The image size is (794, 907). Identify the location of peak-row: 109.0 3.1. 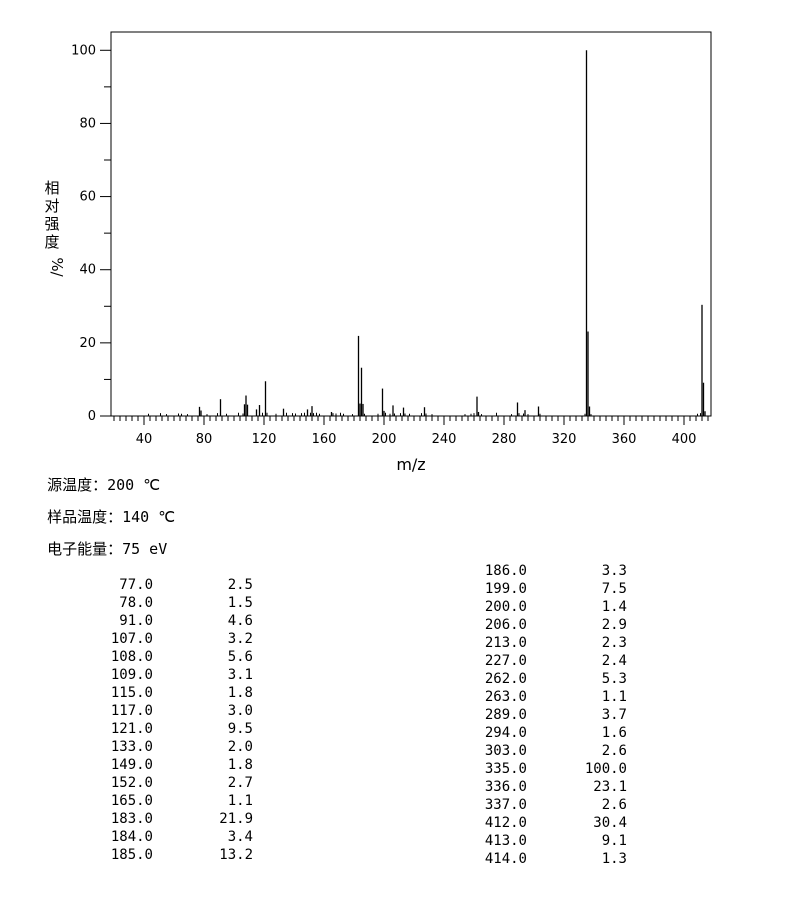
(156, 675).